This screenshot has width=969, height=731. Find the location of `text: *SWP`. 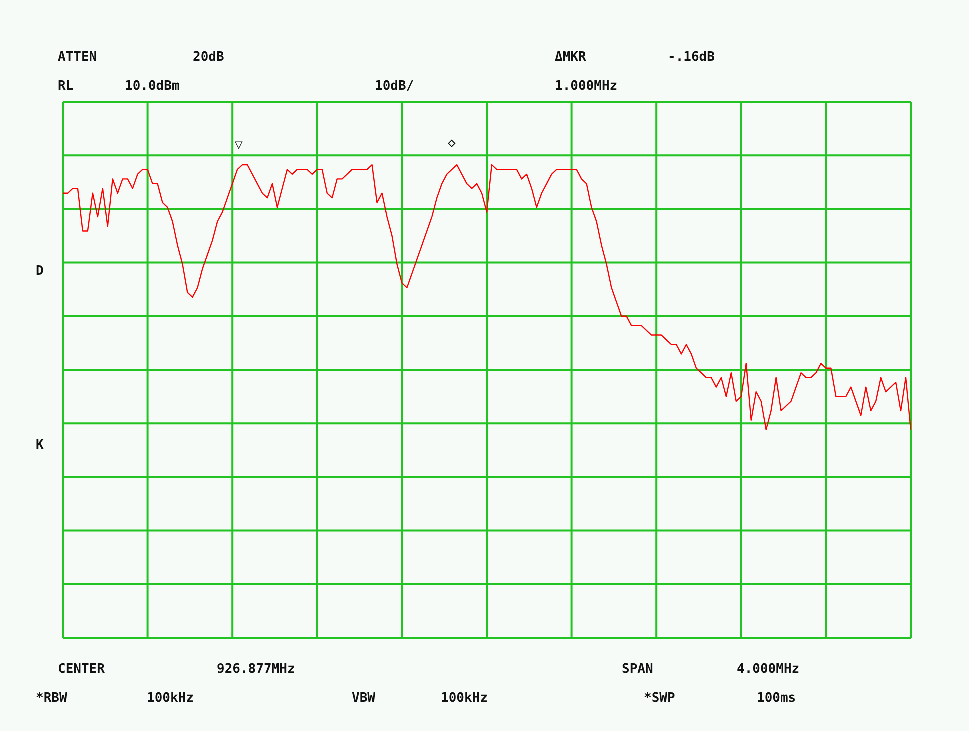

text: *SWP is located at coordinates (660, 698).